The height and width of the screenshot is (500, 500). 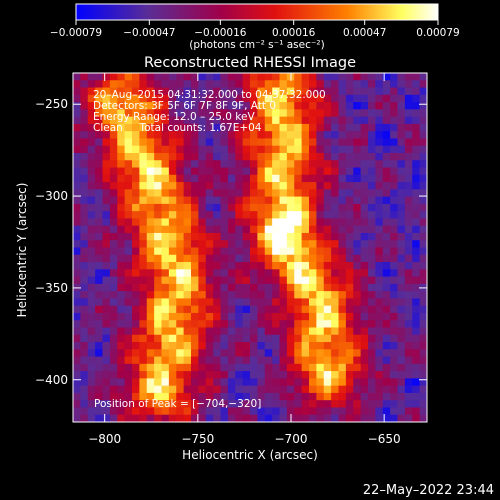 I want to click on y-tick-label: −400, so click(x=51, y=380).